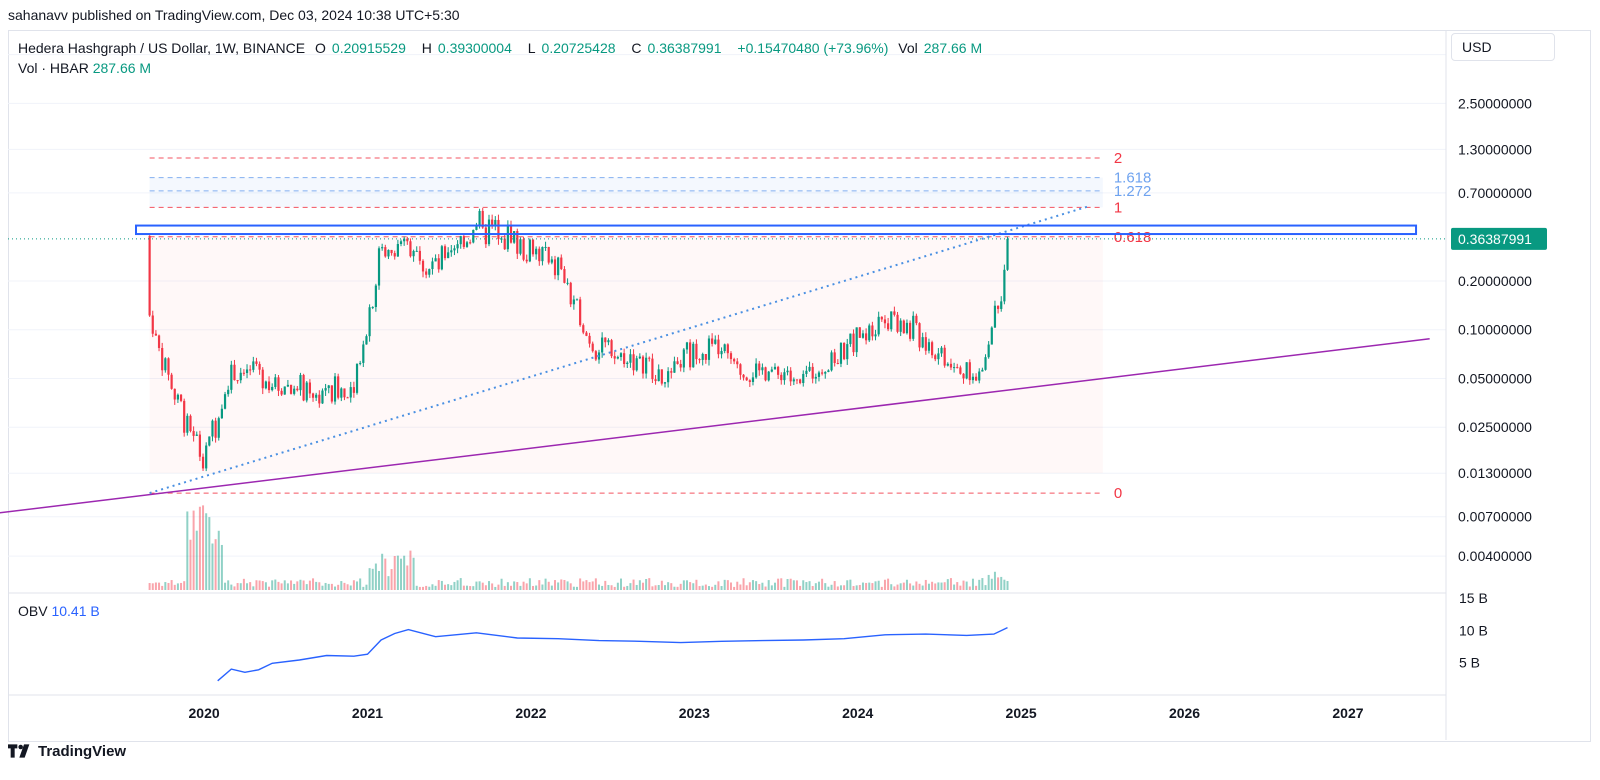  Describe the element at coordinates (530, 713) in the screenshot. I see `time-axis-label: 2022` at that location.